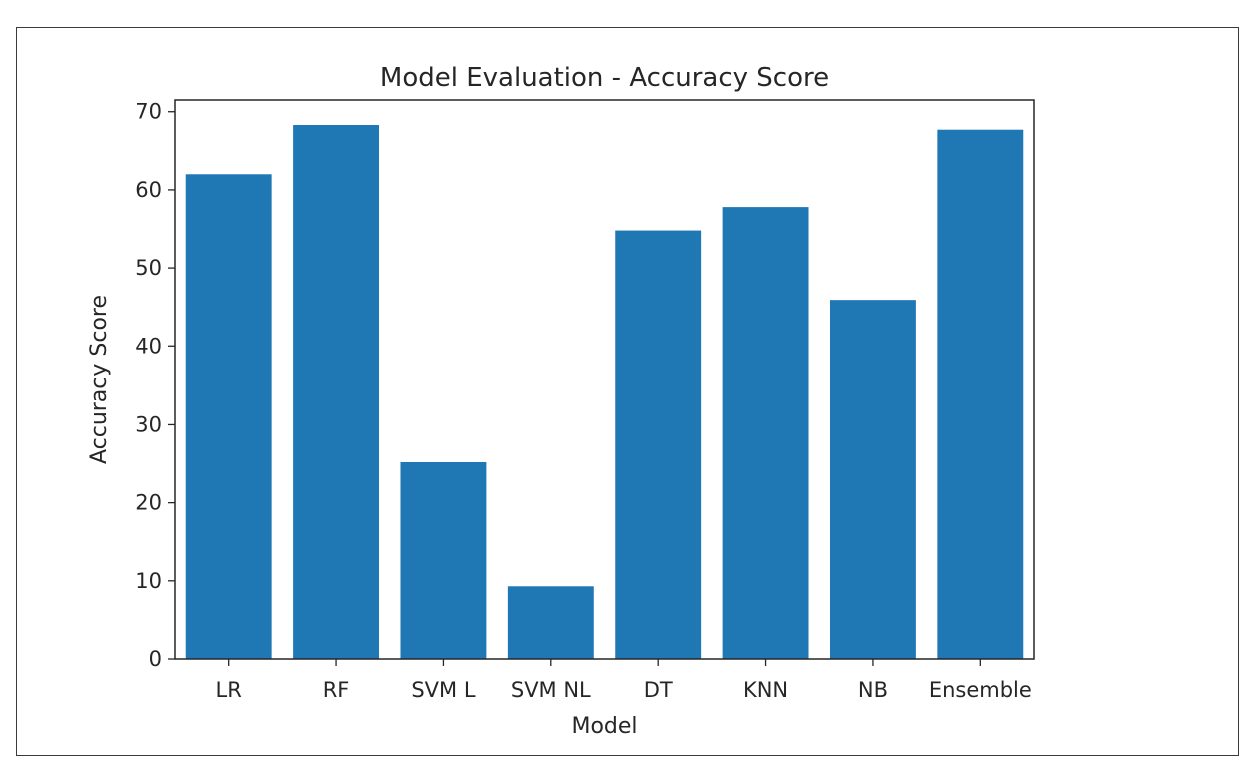 The width and height of the screenshot is (1257, 763). I want to click on x-tick-label: RF, so click(336, 690).